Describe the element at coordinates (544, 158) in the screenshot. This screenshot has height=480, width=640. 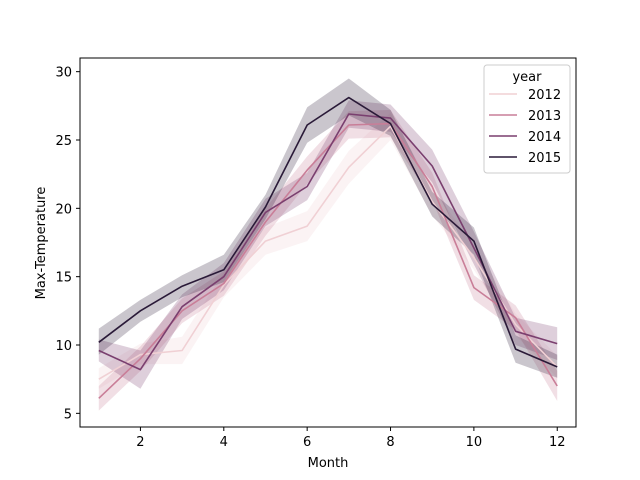
I see `legend-label-2015: 2015` at that location.